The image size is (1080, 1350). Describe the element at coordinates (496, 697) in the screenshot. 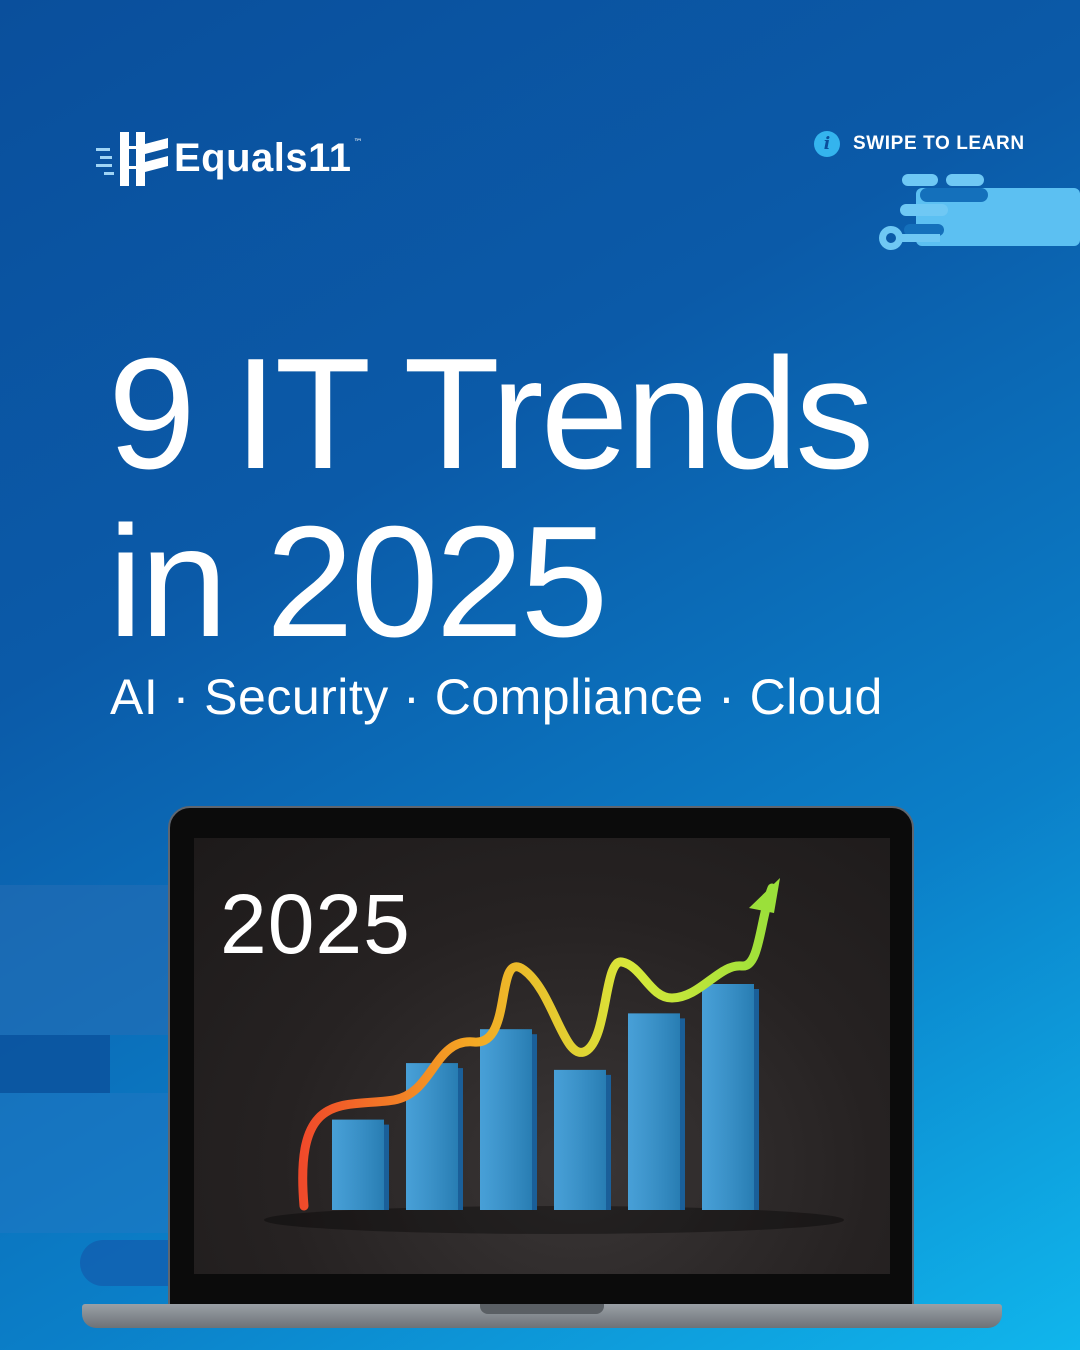

I see `subtitle: AI · Security · Compliance · Cloud` at that location.